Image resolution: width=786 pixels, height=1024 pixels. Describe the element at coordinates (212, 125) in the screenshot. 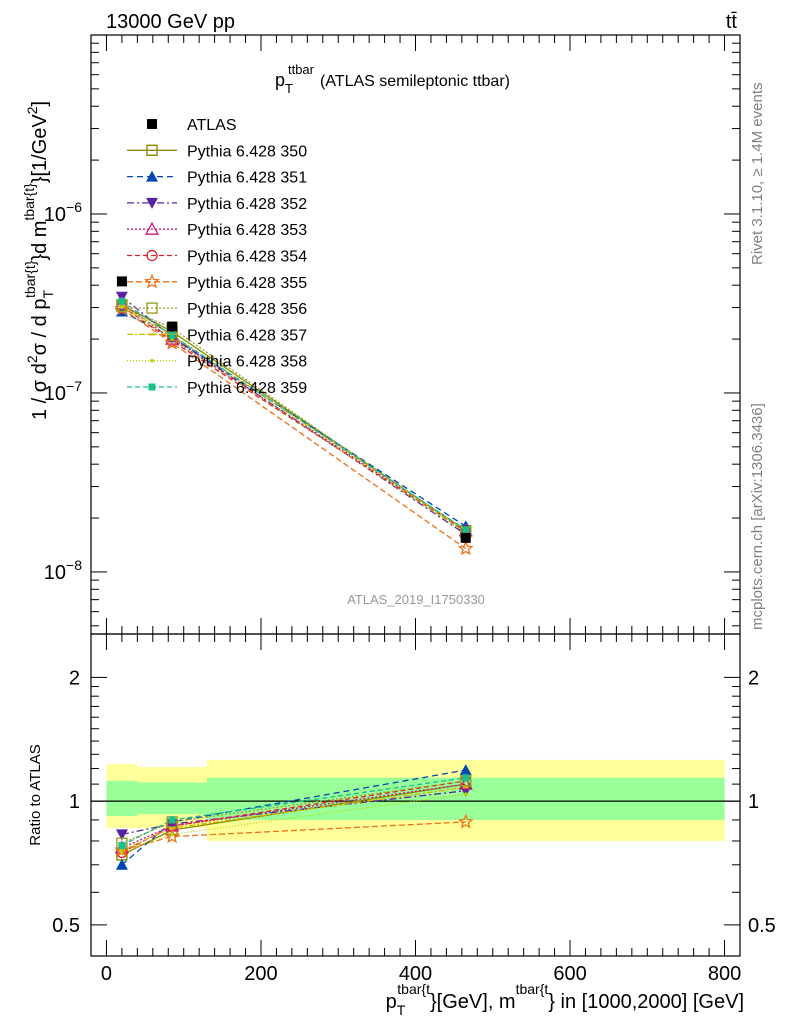

I see `legend-label: ATLAS` at that location.